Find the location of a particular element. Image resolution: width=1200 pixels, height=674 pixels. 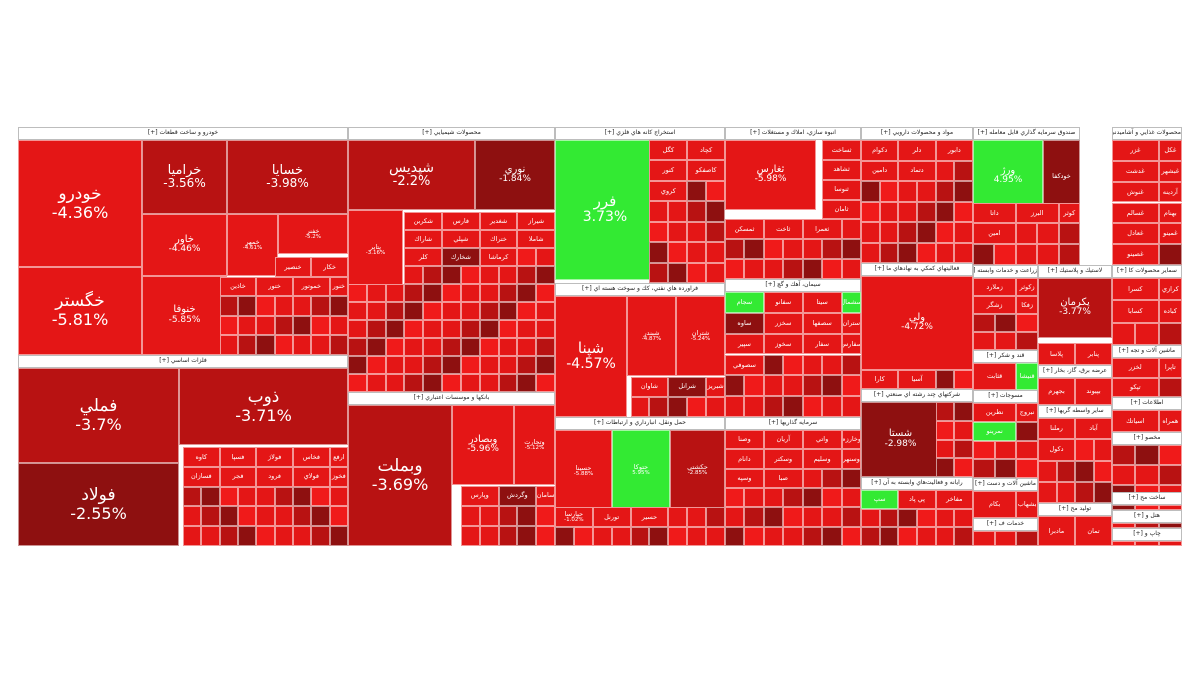

stock-tile: مادبرا is located at coordinates (1056, 531).